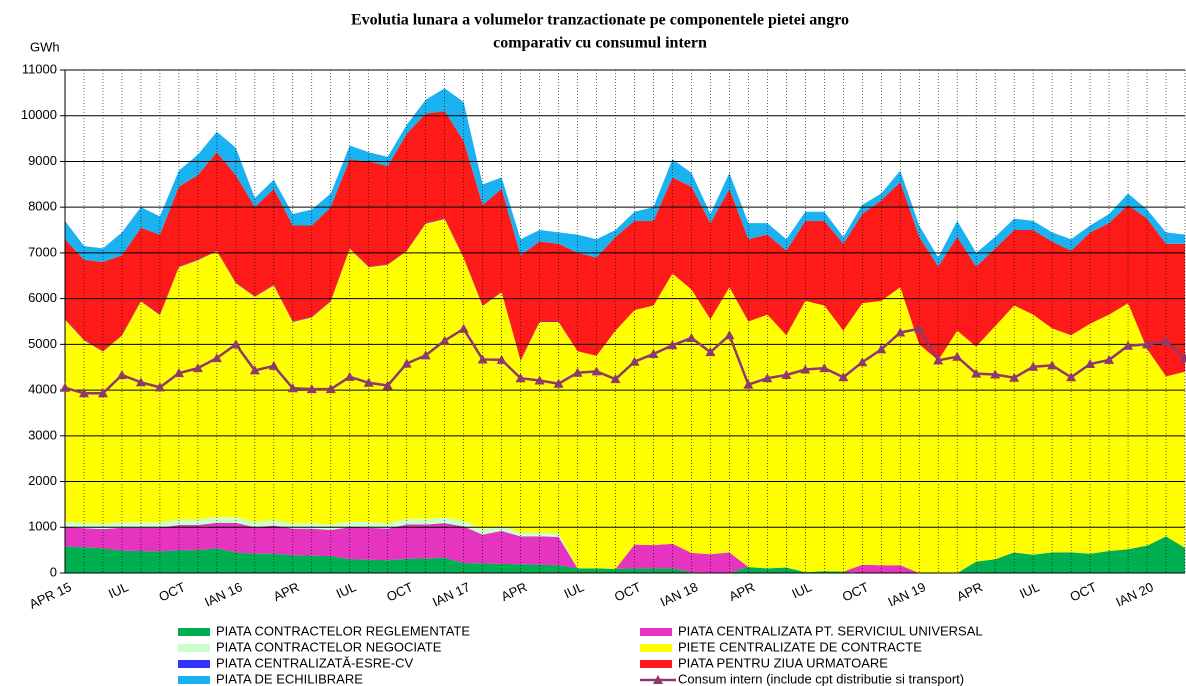 The height and width of the screenshot is (686, 1186). What do you see at coordinates (42, 160) in the screenshot?
I see `y-tick-label: 9000` at bounding box center [42, 160].